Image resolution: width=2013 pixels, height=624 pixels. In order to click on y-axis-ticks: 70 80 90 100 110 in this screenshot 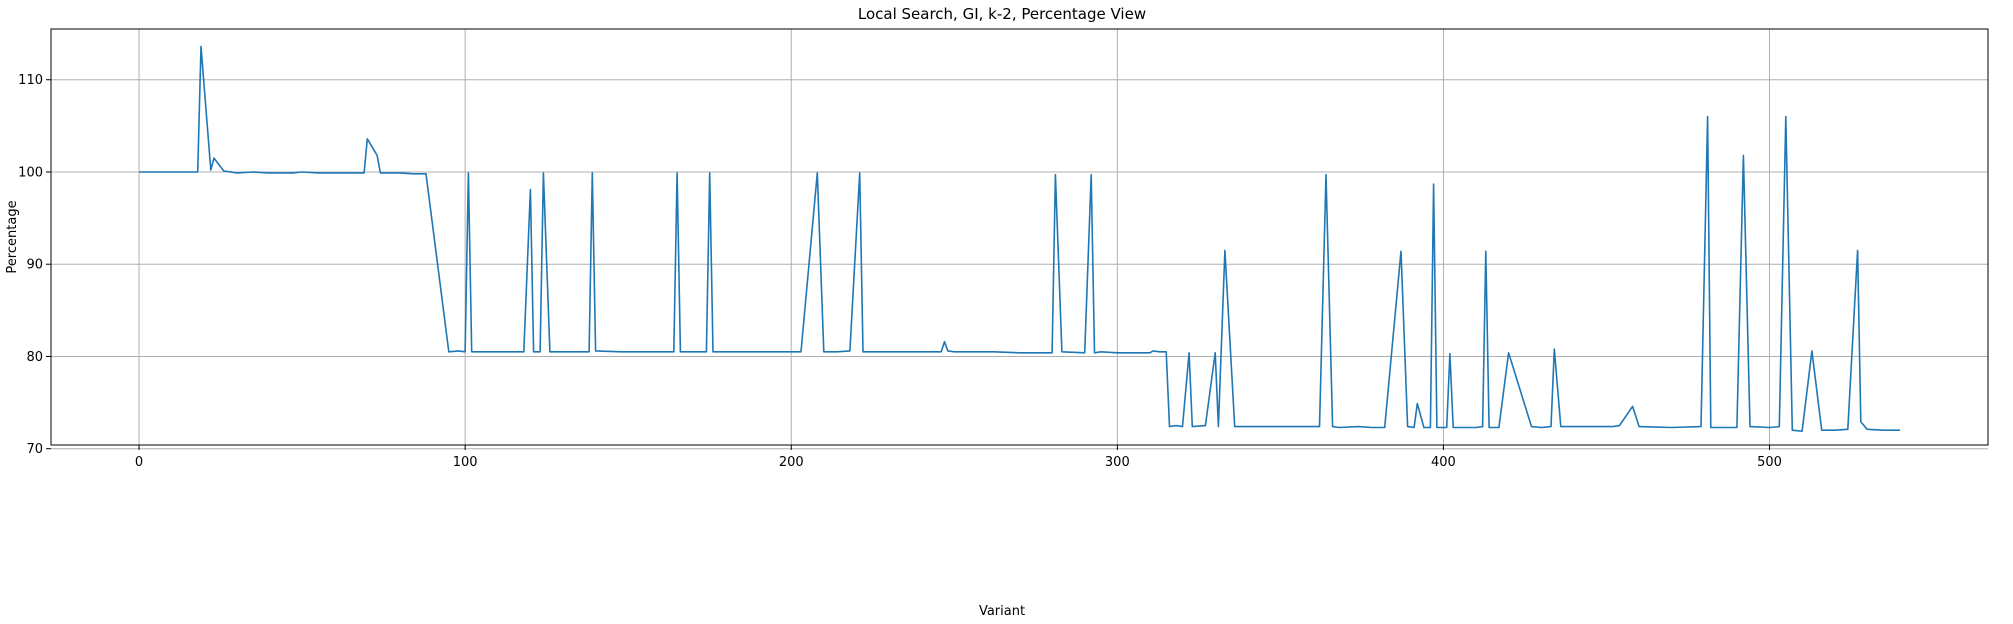, I will do `click(34, 265)`.